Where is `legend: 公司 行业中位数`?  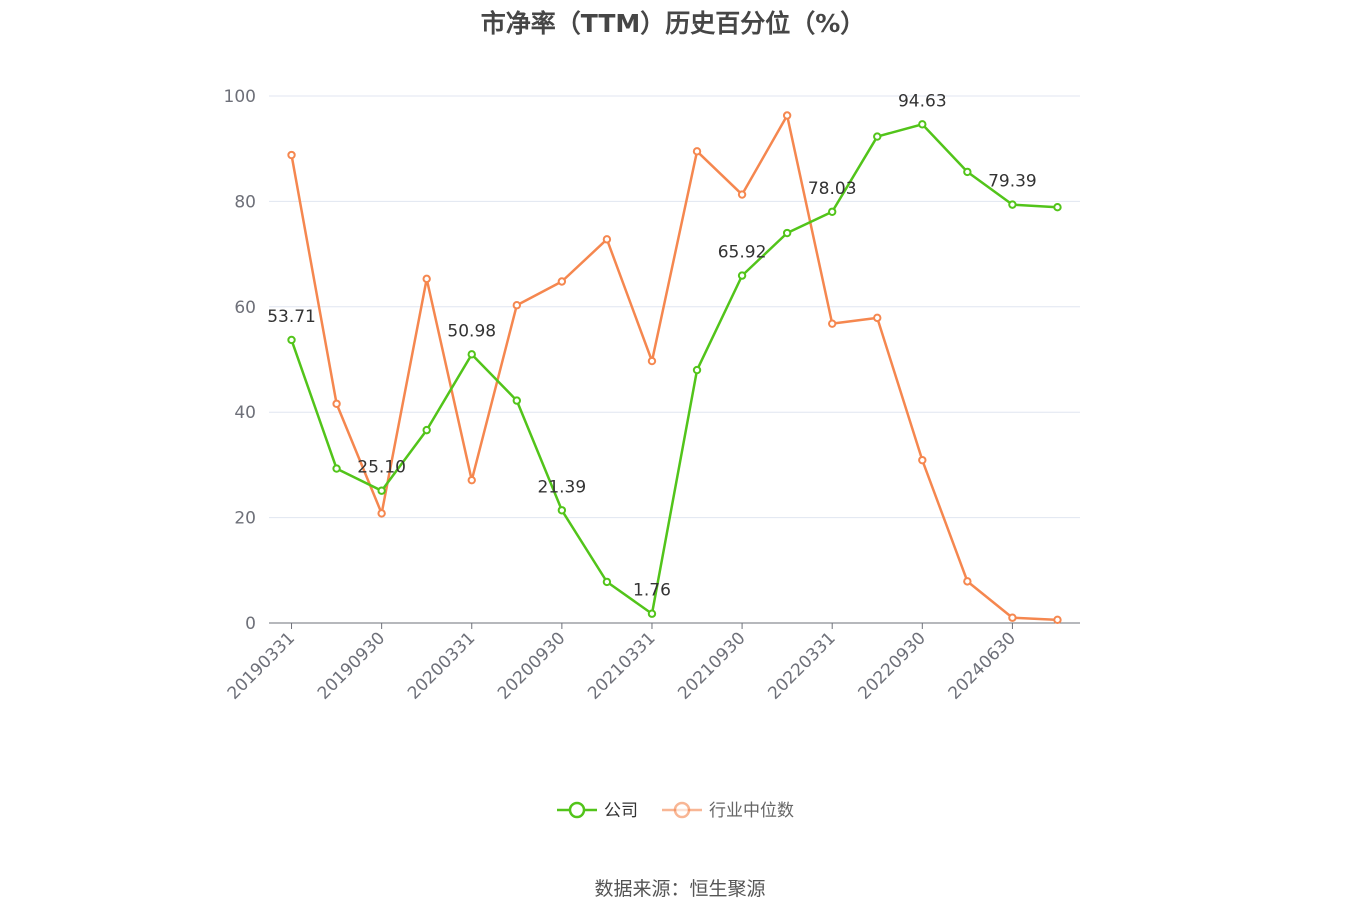 legend: 公司 行业中位数 is located at coordinates (675, 811).